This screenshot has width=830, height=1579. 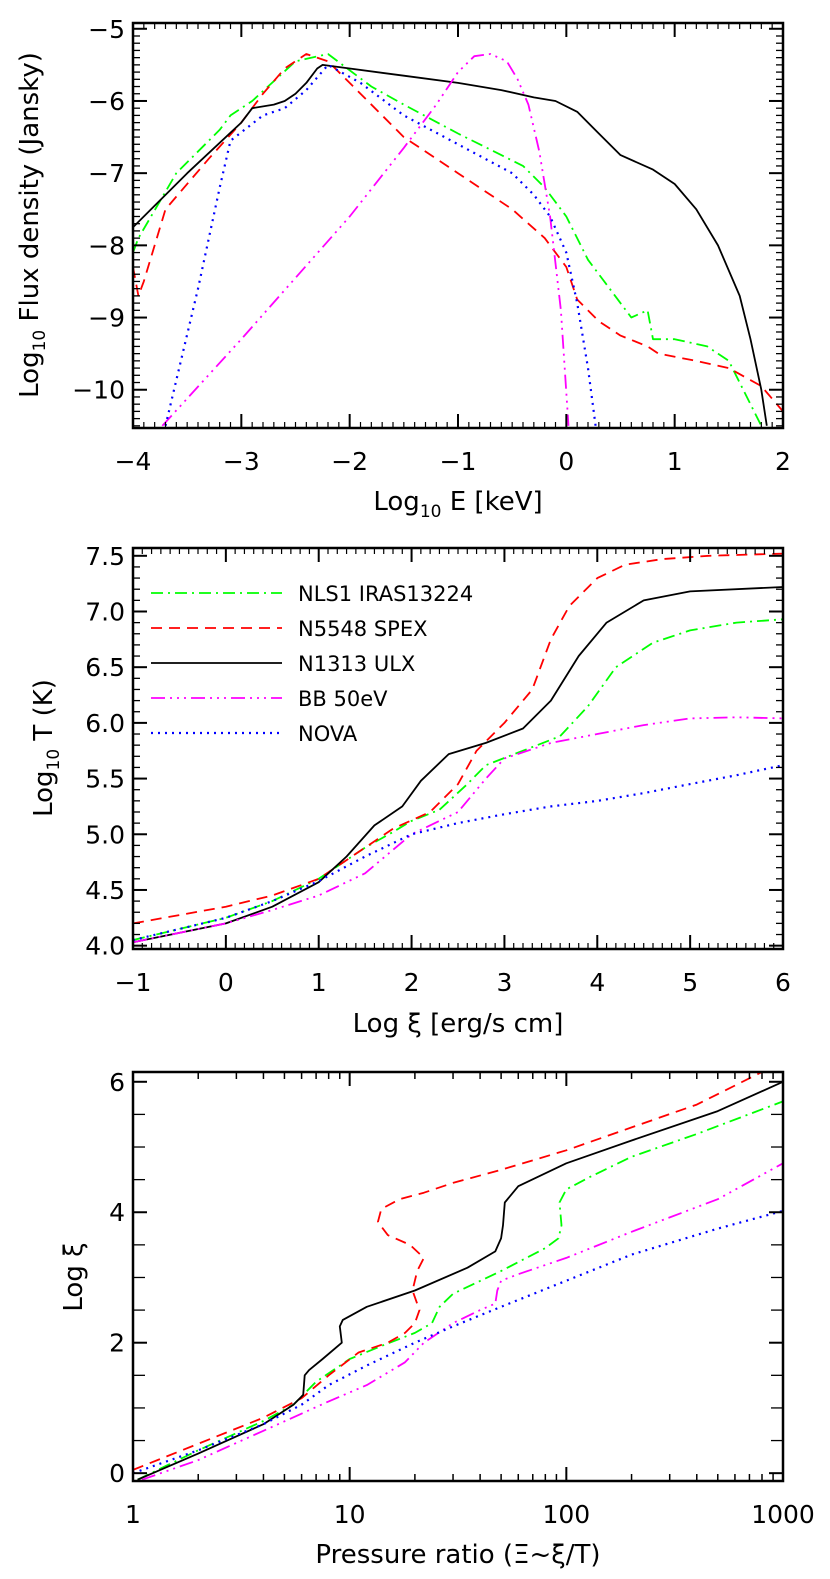 I want to click on ionization-x-axis-label: Pressure ratio (Ξ~ξ/T), so click(x=457, y=1555).